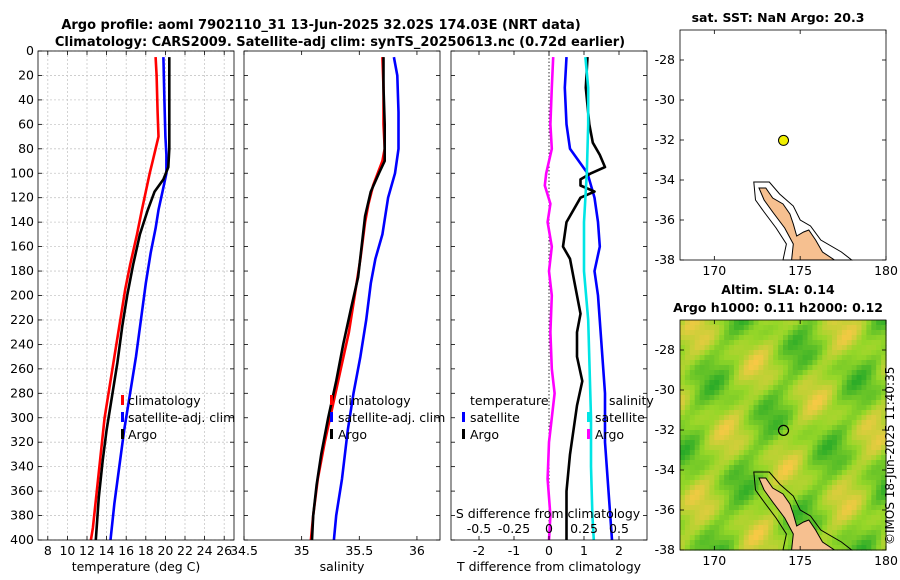  I want to click on legend-label: satellite-adj. clim, so click(181, 417).